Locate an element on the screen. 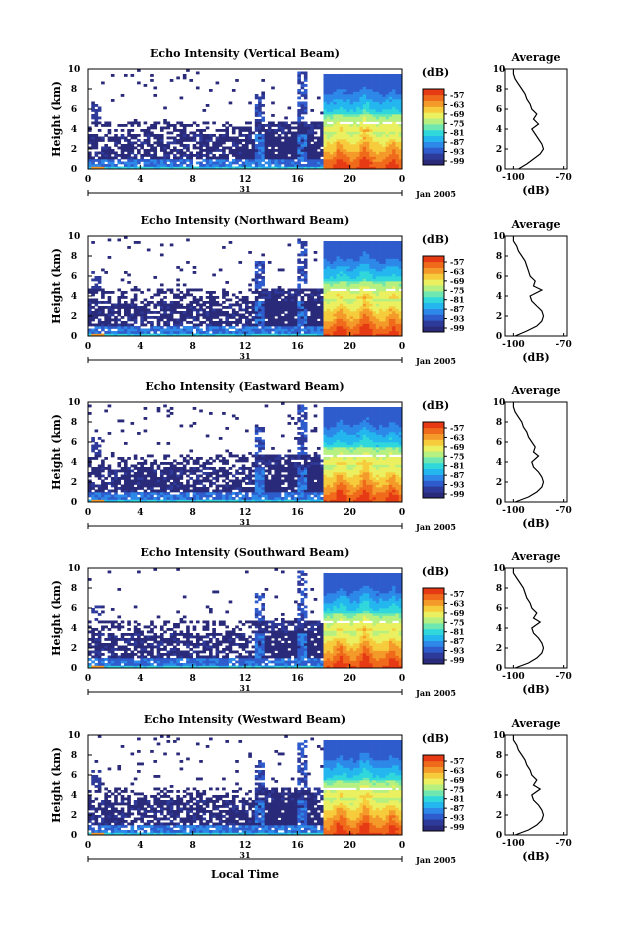  x-tick-label: 20 is located at coordinates (349, 180).